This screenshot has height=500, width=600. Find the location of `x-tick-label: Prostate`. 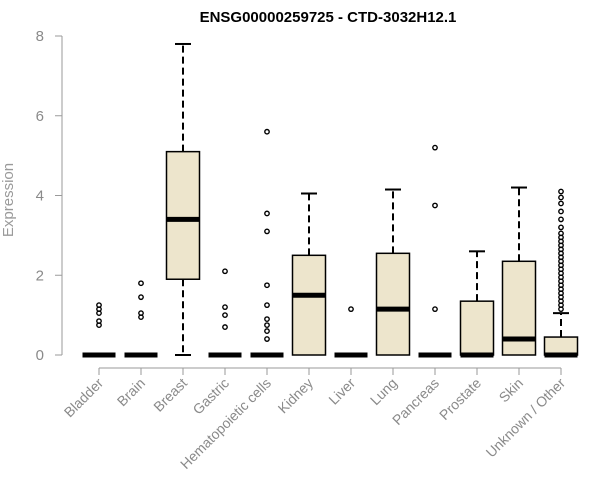

x-tick-label: Prostate is located at coordinates (460, 399).